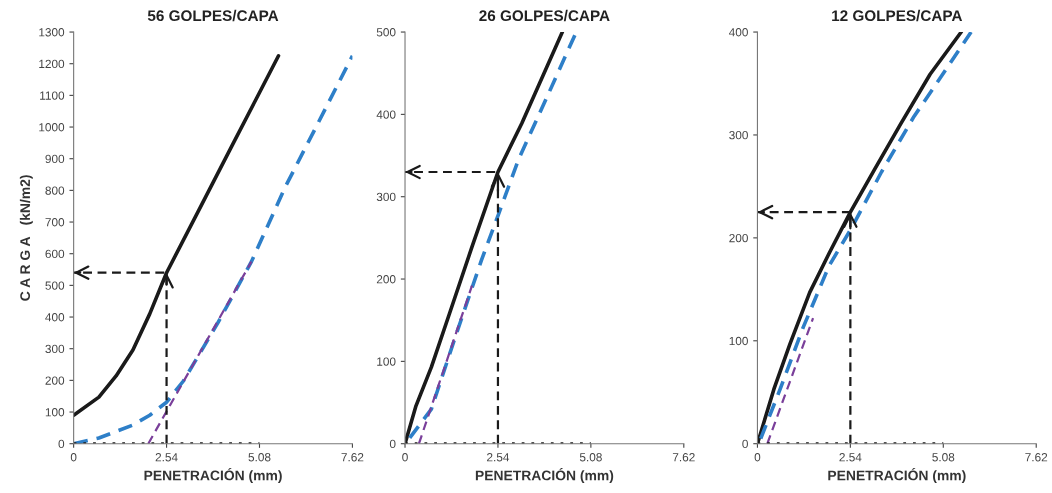  What do you see at coordinates (52, 127) in the screenshot?
I see `y-tick-label: 1000` at bounding box center [52, 127].